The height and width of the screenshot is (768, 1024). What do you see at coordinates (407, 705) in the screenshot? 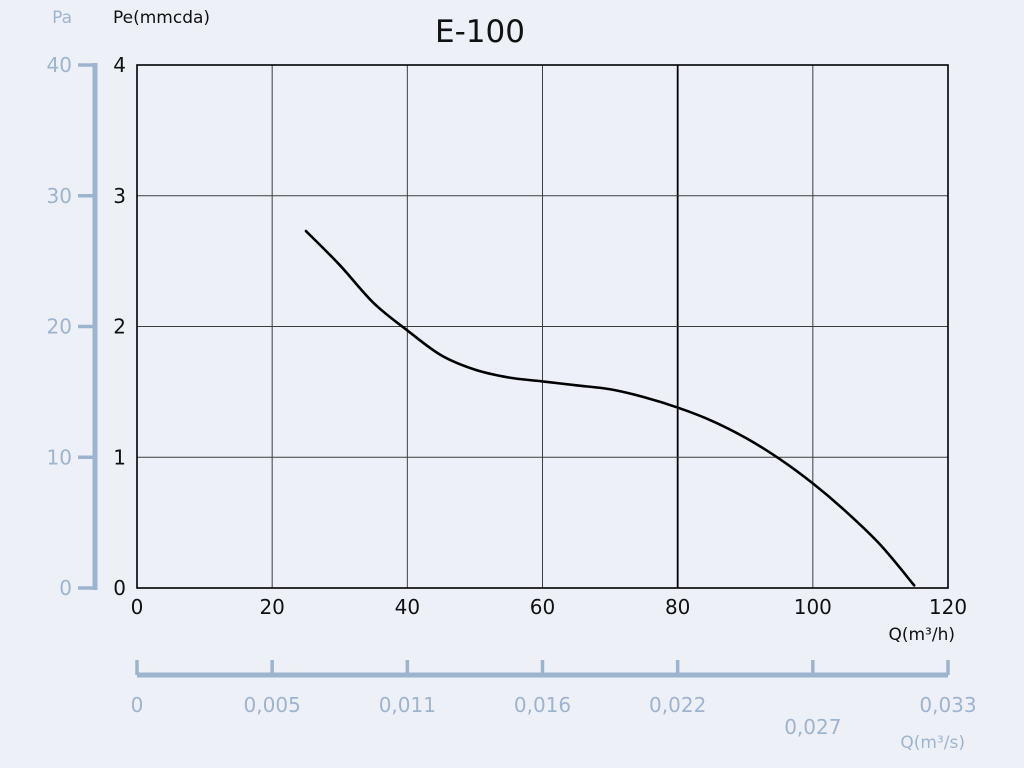
I see `secondary-tick-label: 0,011` at bounding box center [407, 705].